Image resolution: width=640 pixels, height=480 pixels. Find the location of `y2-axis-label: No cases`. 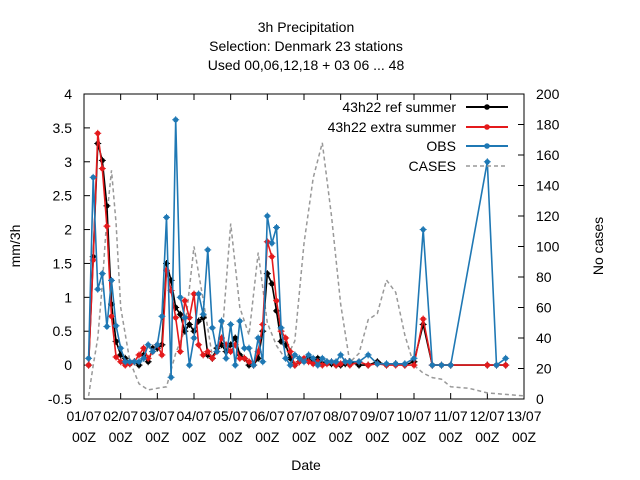

y2-axis-label: No cases is located at coordinates (598, 246).